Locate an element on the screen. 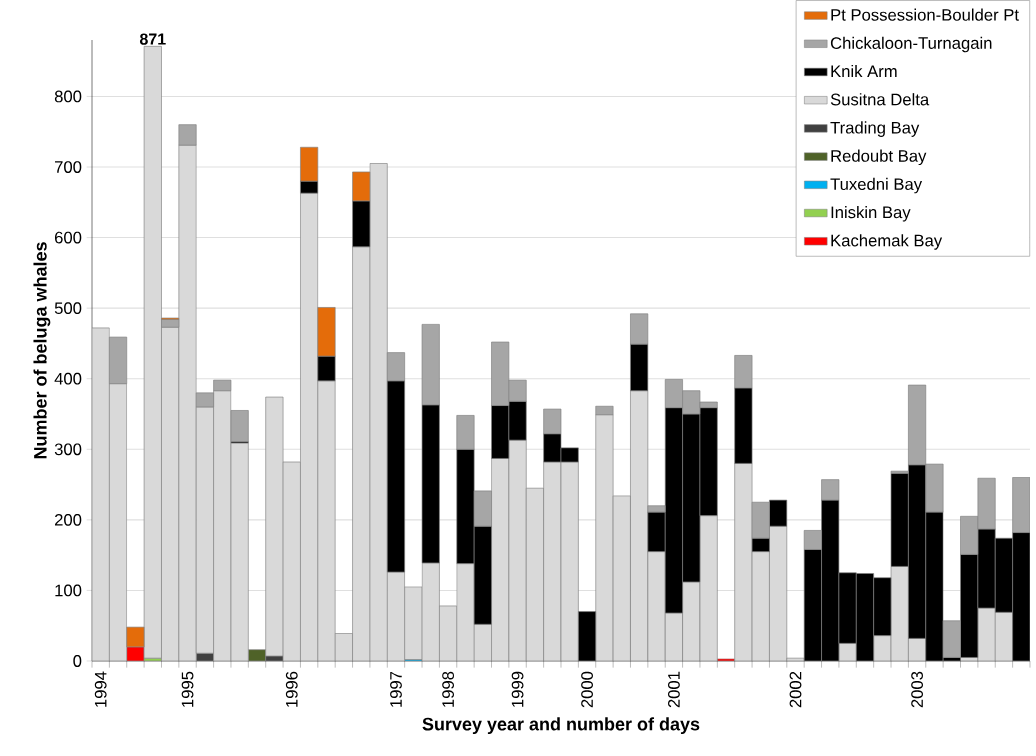  y-tick-label: 800 is located at coordinates (68, 96).